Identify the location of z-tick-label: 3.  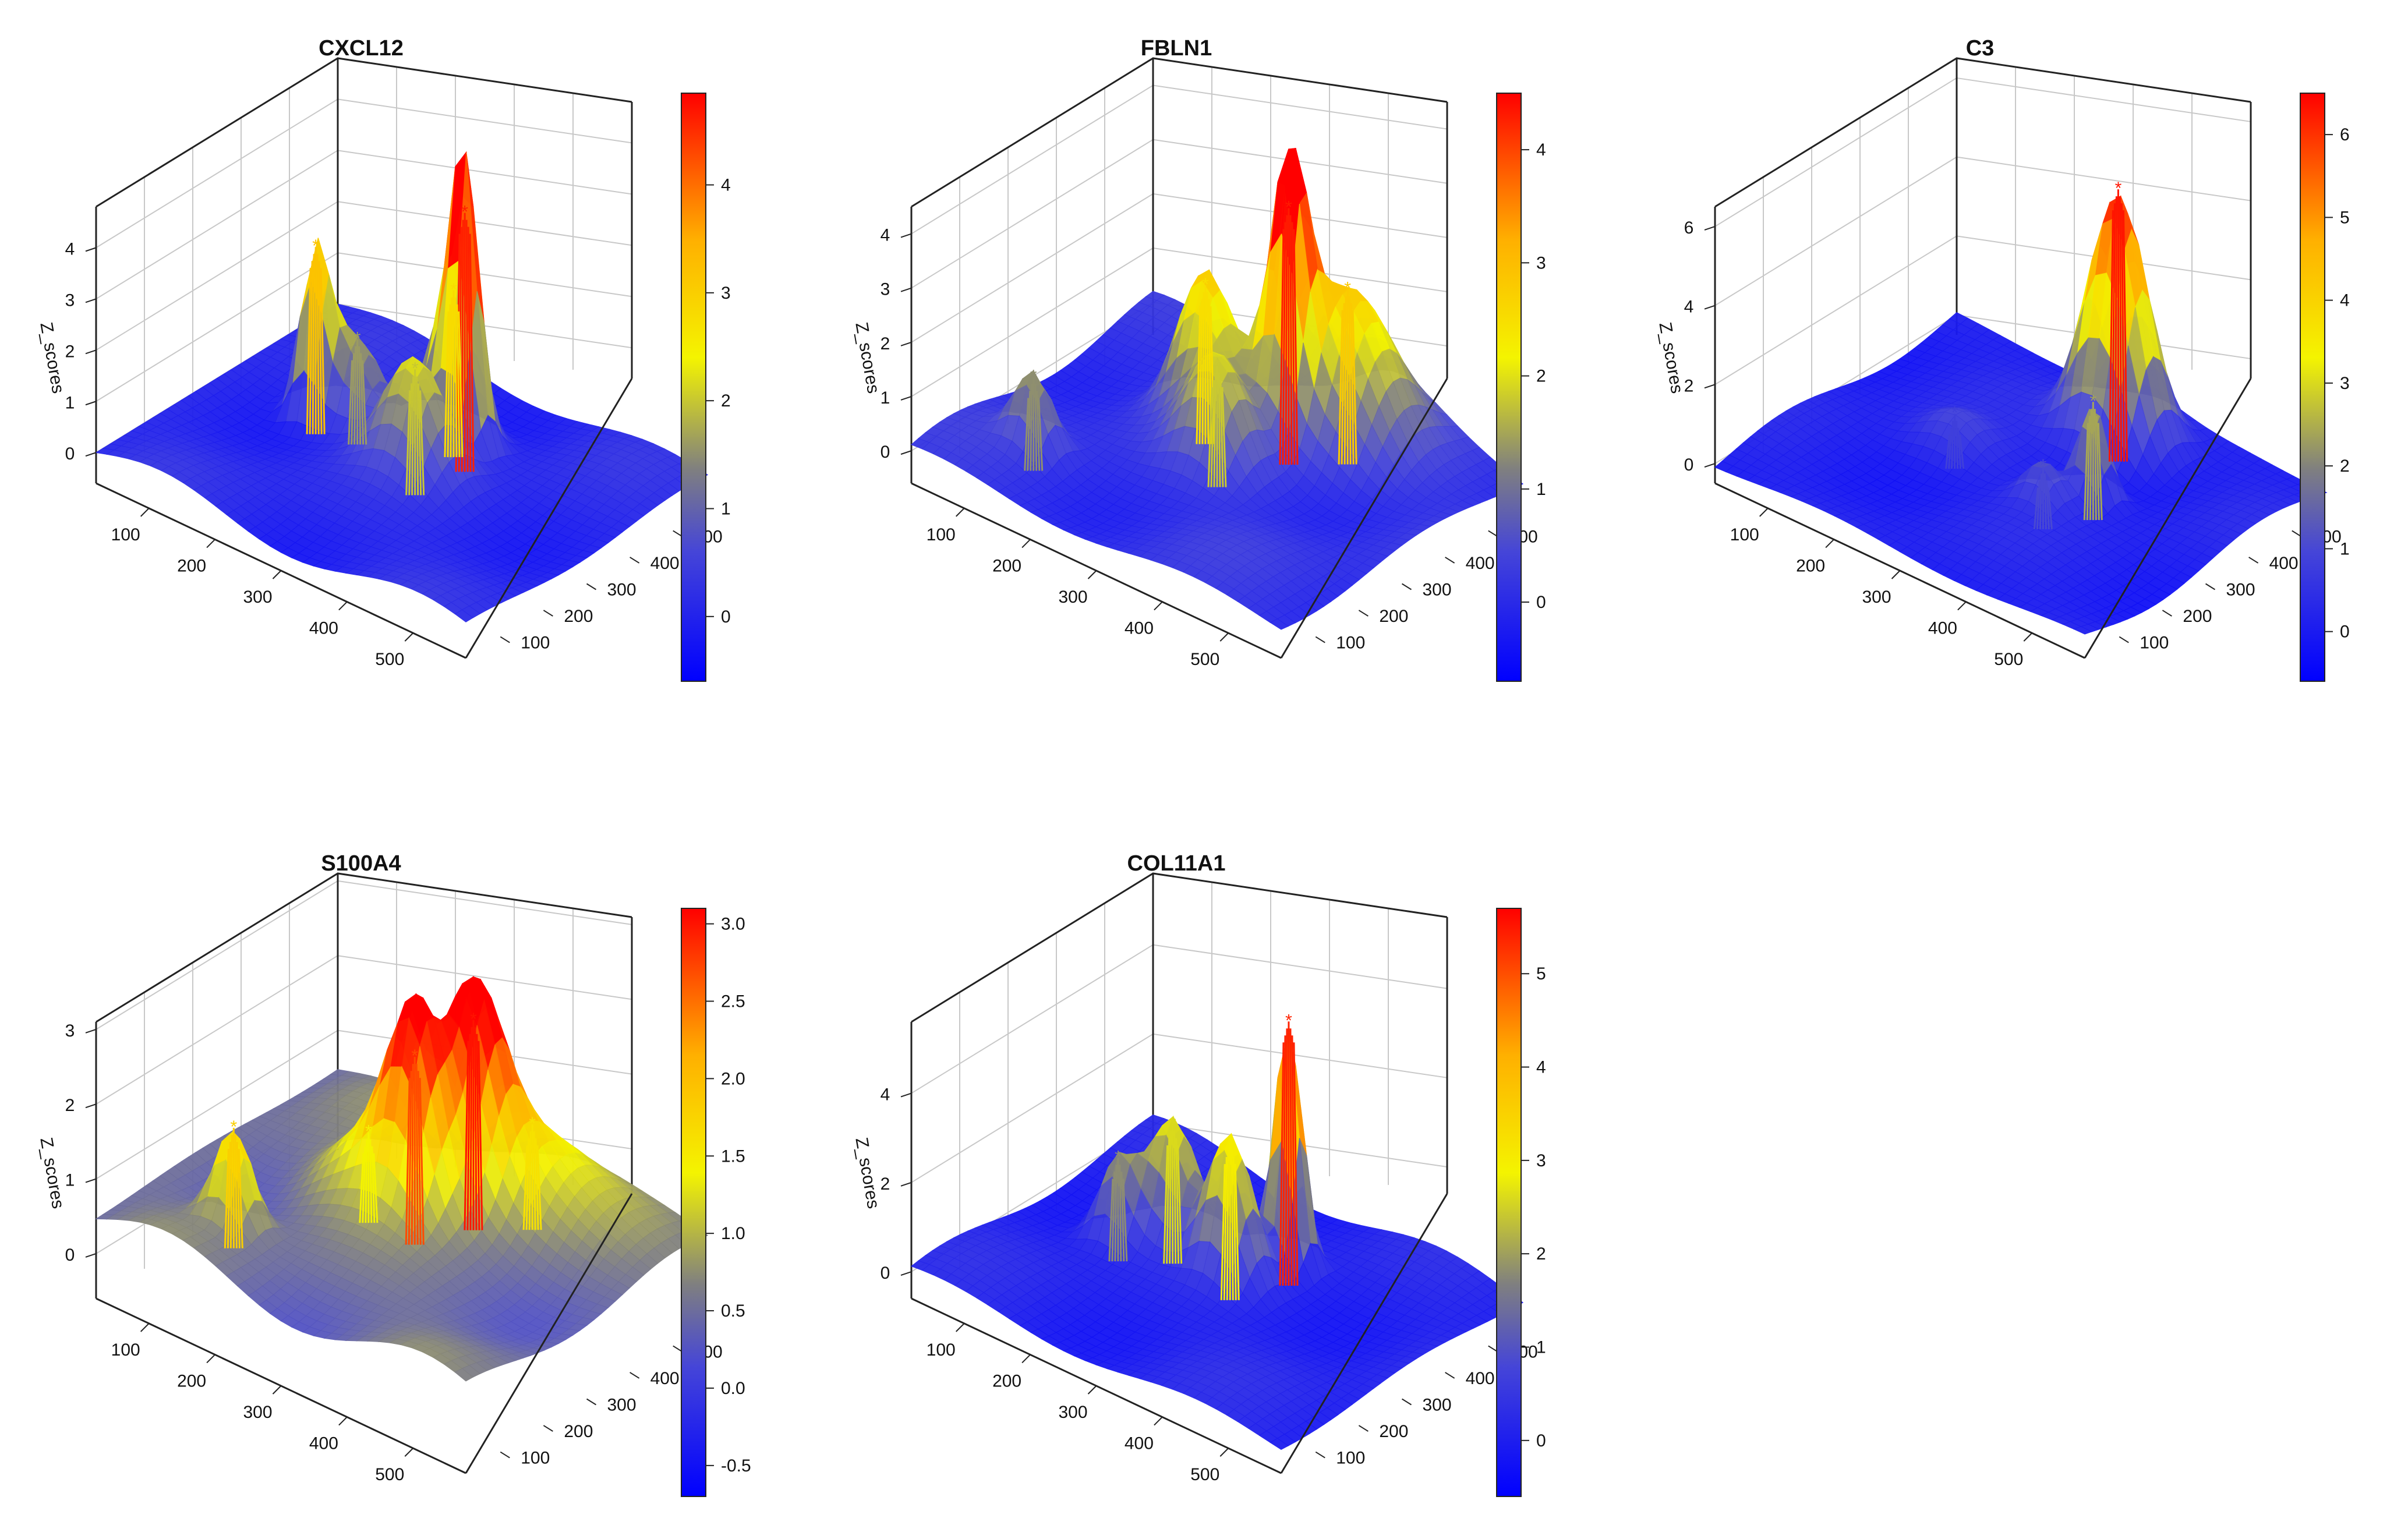
(885, 290).